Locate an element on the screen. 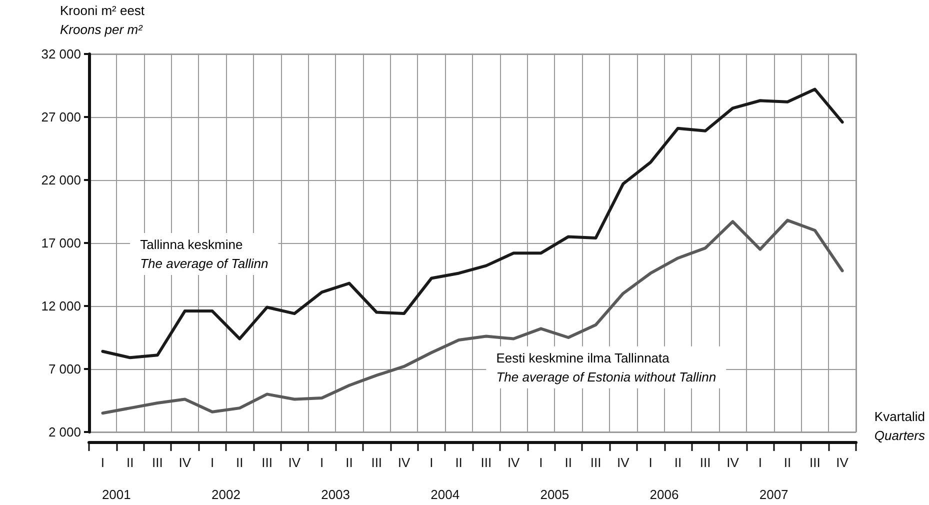 This screenshot has height=505, width=929. y-tick-label: 12 000 is located at coordinates (61, 306).